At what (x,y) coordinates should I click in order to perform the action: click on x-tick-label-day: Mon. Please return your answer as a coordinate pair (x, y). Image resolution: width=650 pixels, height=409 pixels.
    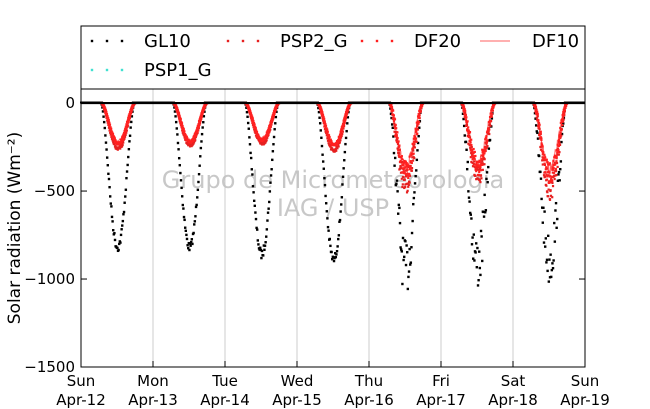
    Looking at the image, I should click on (153, 381).